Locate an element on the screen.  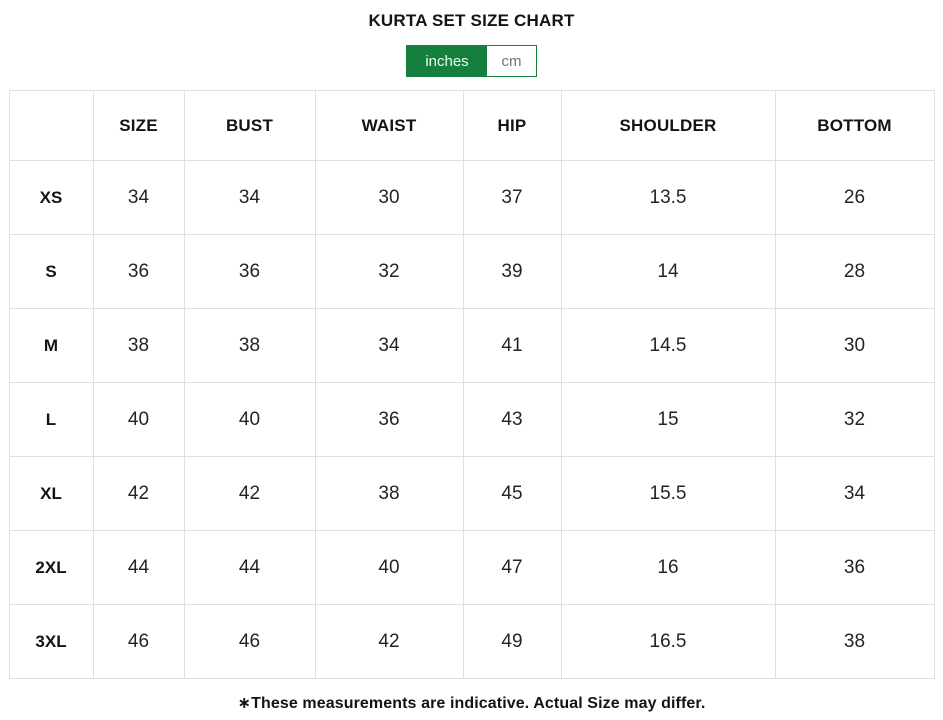
cell-m-size: 38 is located at coordinates (138, 345).